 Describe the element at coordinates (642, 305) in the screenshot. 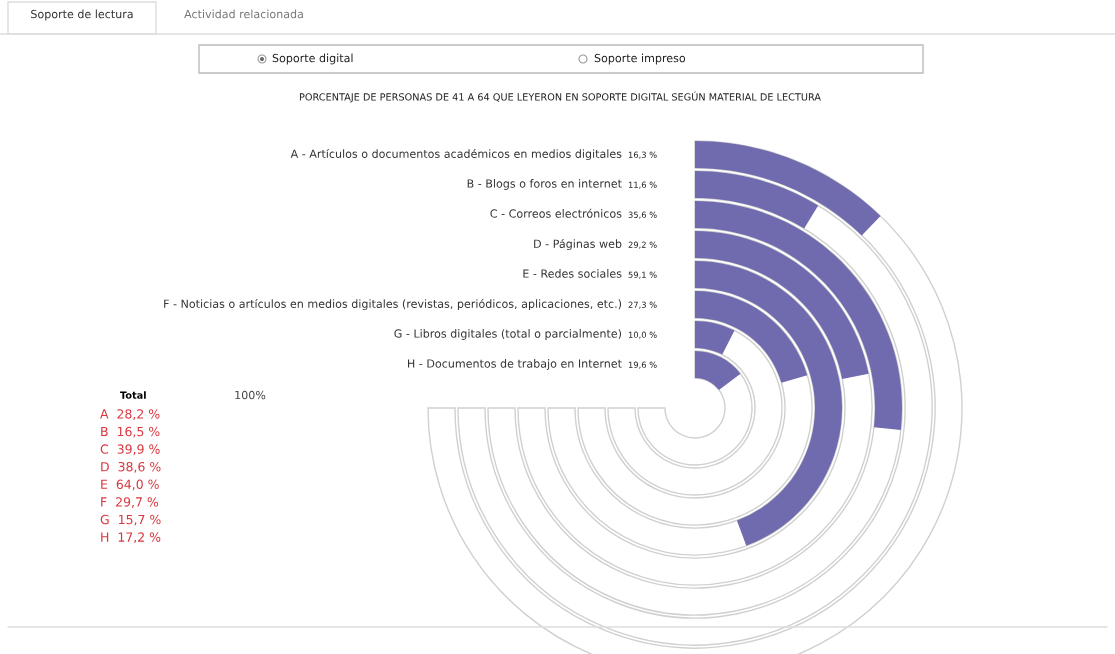

I see `data-label: 27,3 %` at that location.